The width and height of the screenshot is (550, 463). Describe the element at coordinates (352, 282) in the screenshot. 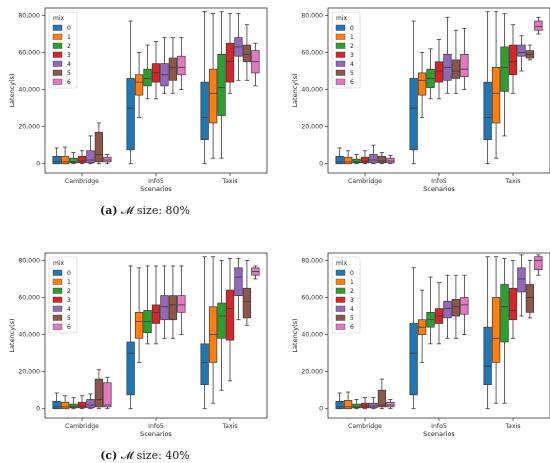

I see `legend-label: 1` at that location.